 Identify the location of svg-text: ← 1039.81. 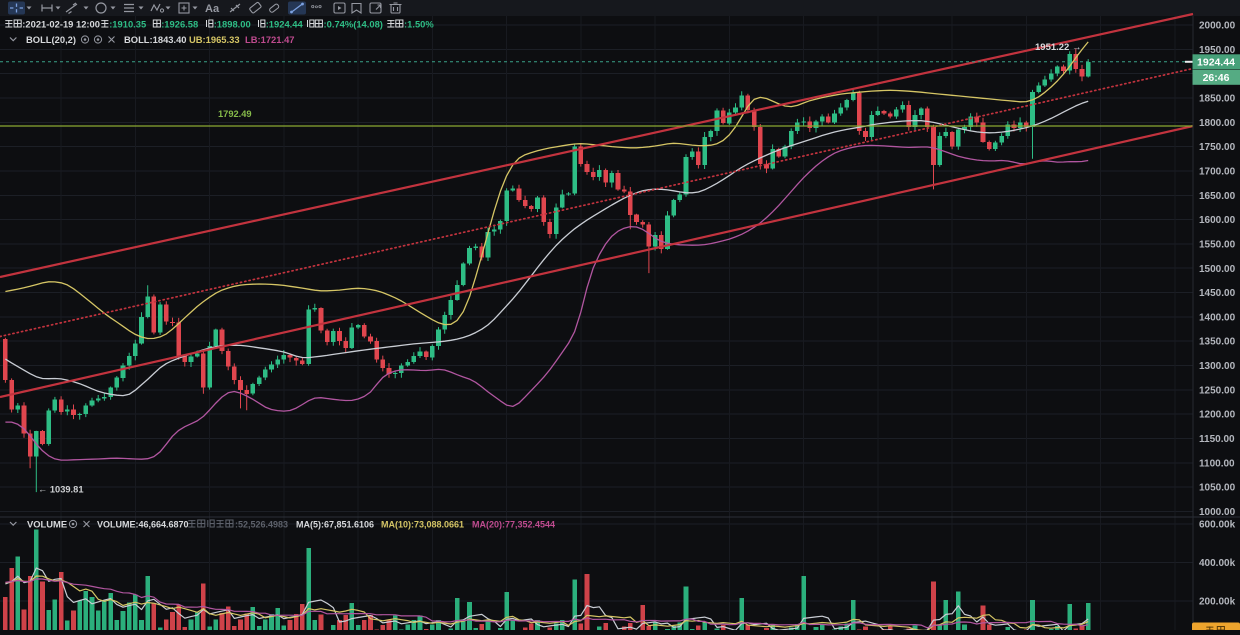
(61, 490).